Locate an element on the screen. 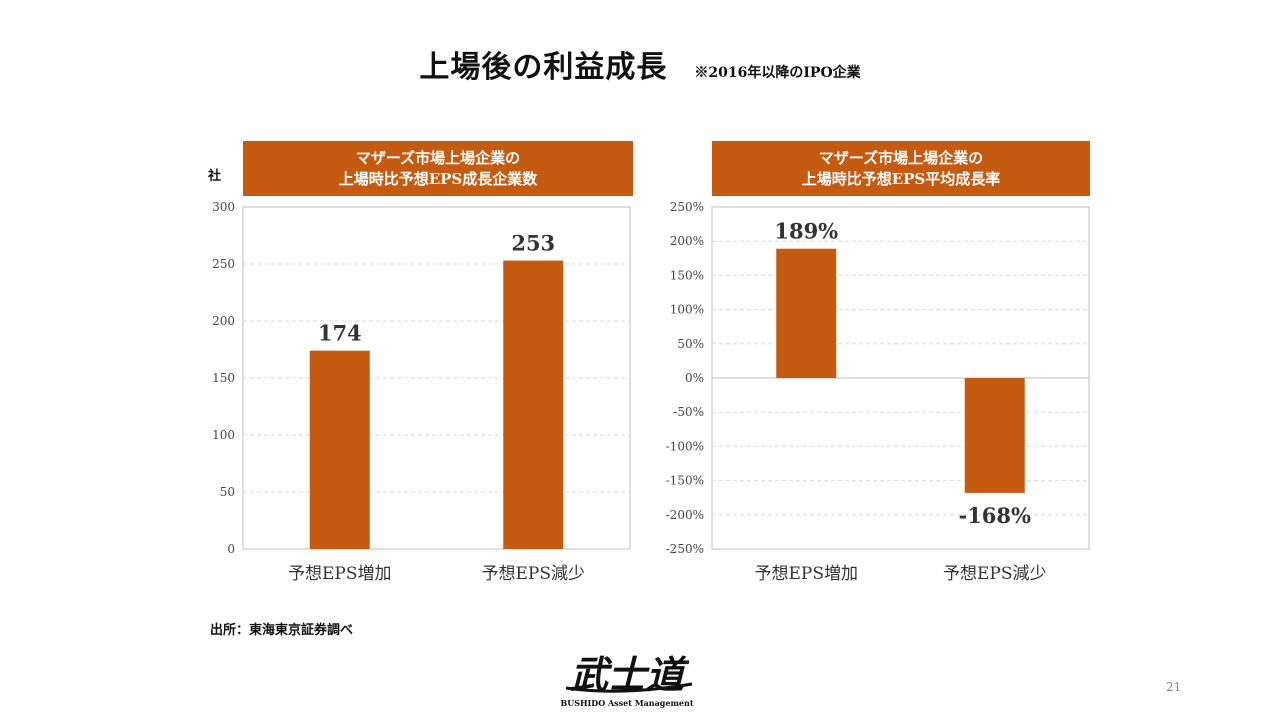 This screenshot has width=1280, height=720. chart-1-y-tick-label: 300 is located at coordinates (223, 207).